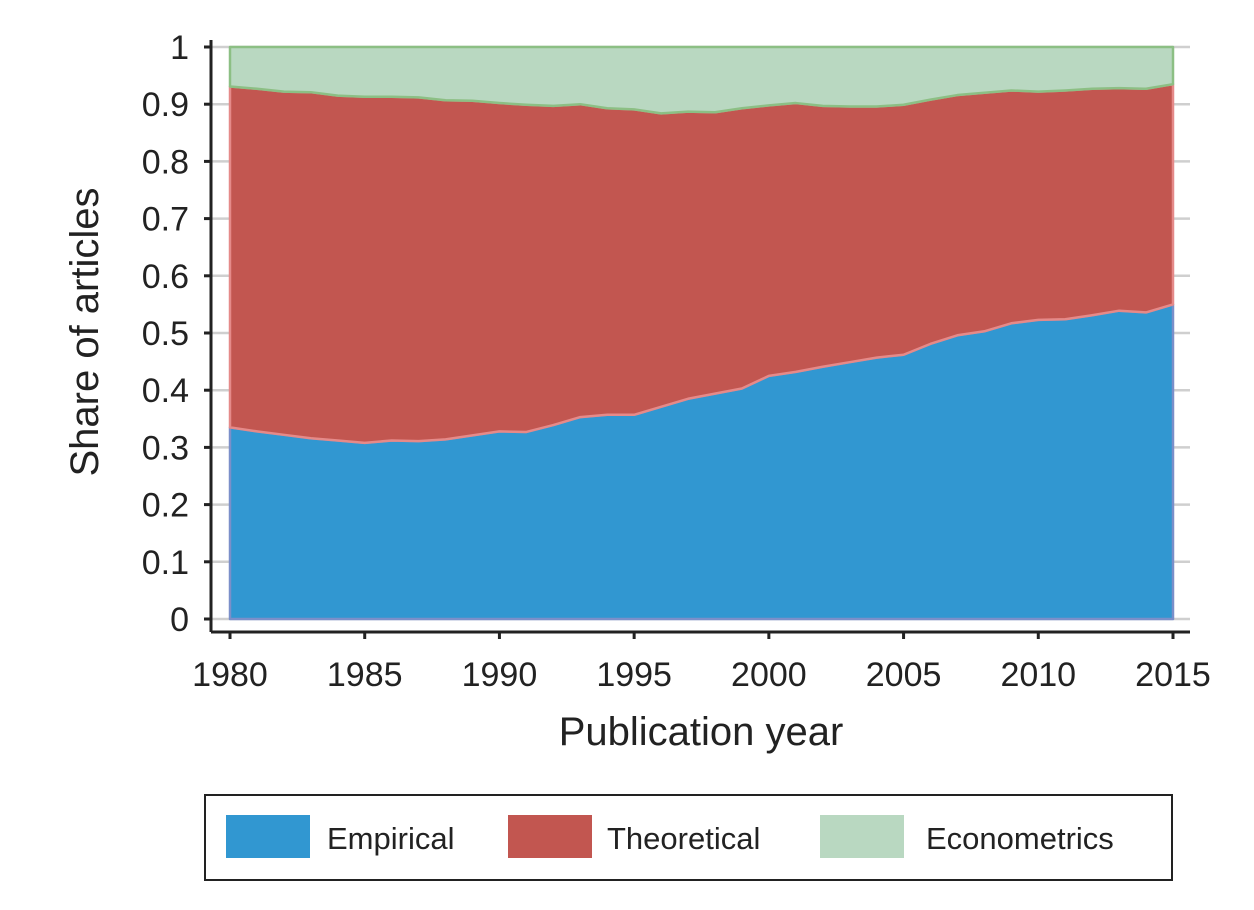 The width and height of the screenshot is (1254, 910). I want to click on x-tick-label: 1990, so click(500, 675).